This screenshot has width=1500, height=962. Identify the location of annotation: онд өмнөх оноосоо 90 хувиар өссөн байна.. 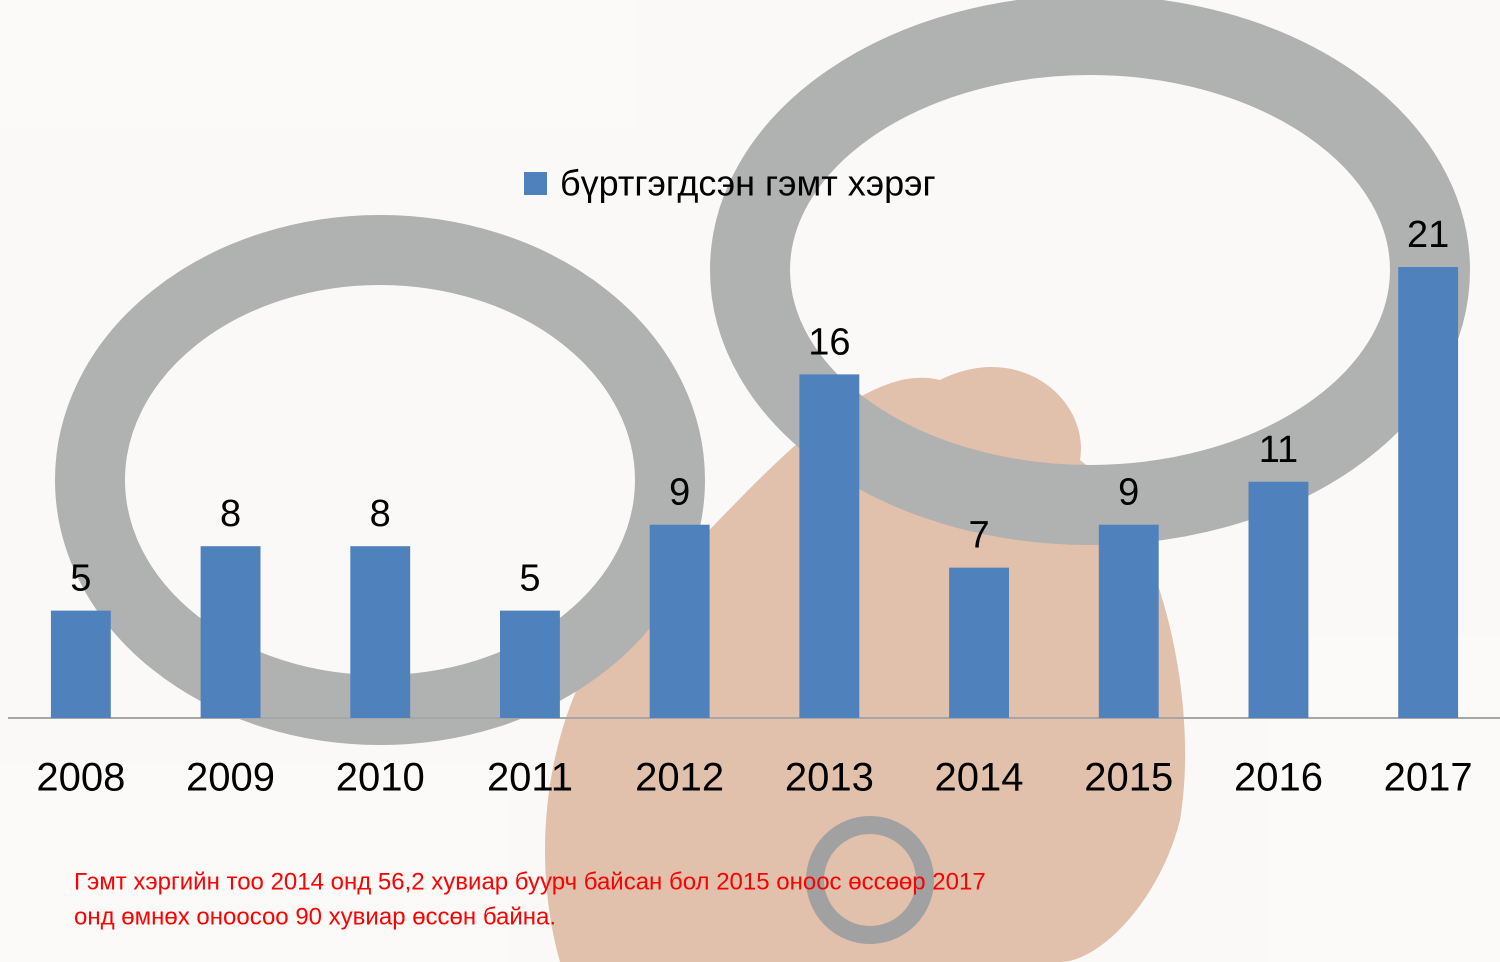
(315, 916).